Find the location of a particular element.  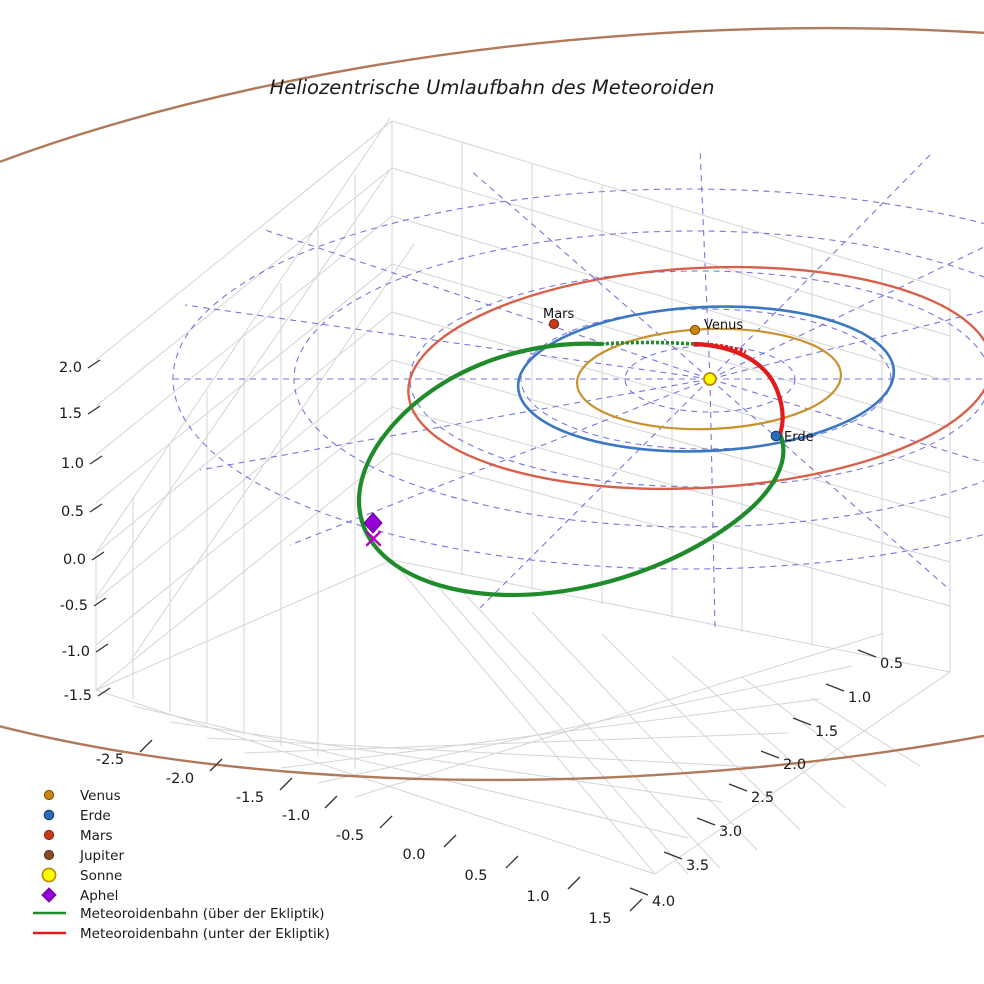

y-tick-label: 4.0 is located at coordinates (663, 902).